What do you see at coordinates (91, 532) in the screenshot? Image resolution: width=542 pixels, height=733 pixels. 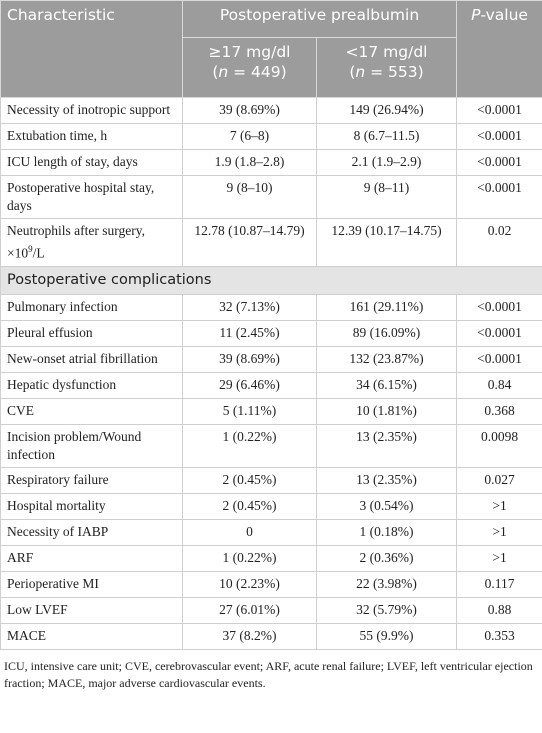 I see `row-label: Necessity of IABP` at bounding box center [91, 532].